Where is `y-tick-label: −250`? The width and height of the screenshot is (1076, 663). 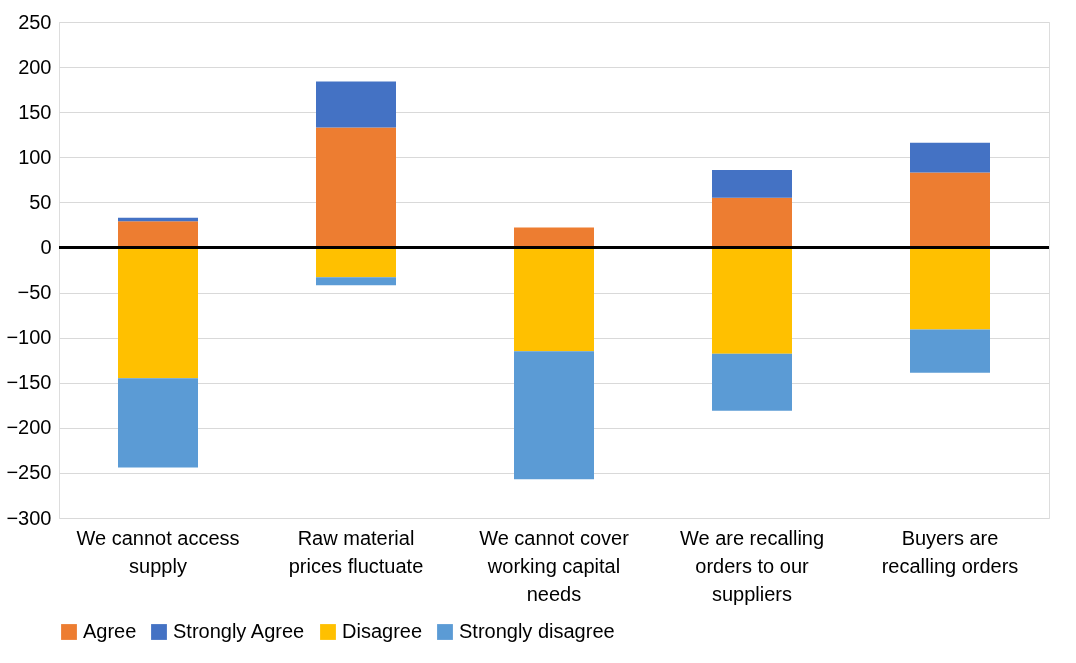 y-tick-label: −250 is located at coordinates (29, 472).